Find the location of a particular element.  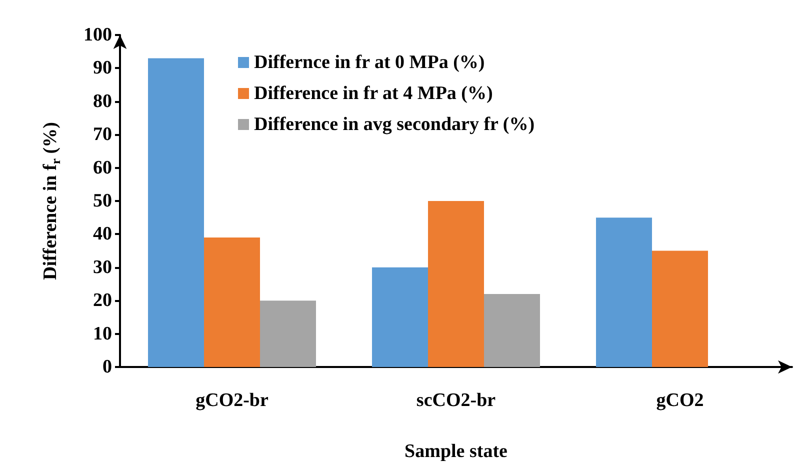

y-axis-title: Difference in fr (%) is located at coordinates (51, 201).